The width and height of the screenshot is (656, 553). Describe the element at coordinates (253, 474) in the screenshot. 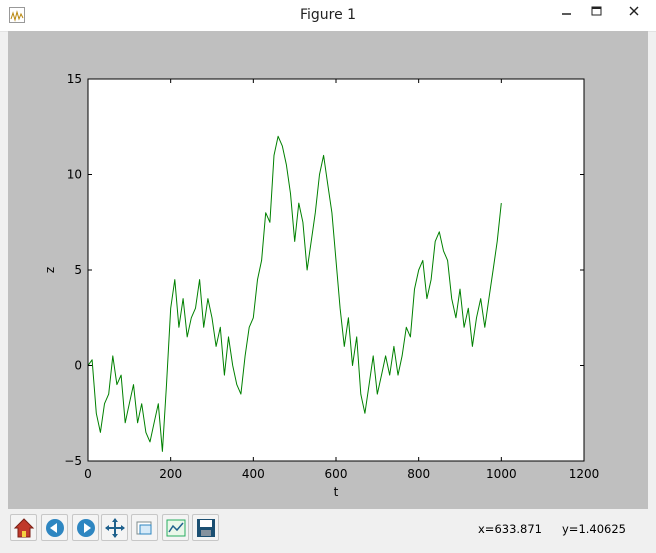

I see `x-tick-label: 400` at that location.